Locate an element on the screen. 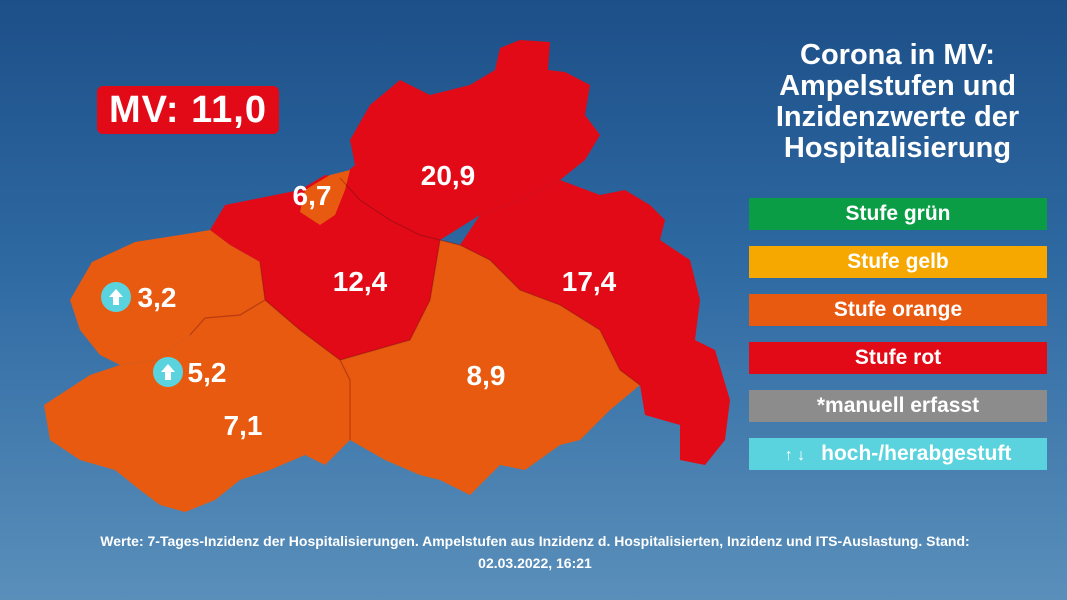 The image size is (1067, 600). legend-item-manuell: *manuell erfasst is located at coordinates (898, 406).